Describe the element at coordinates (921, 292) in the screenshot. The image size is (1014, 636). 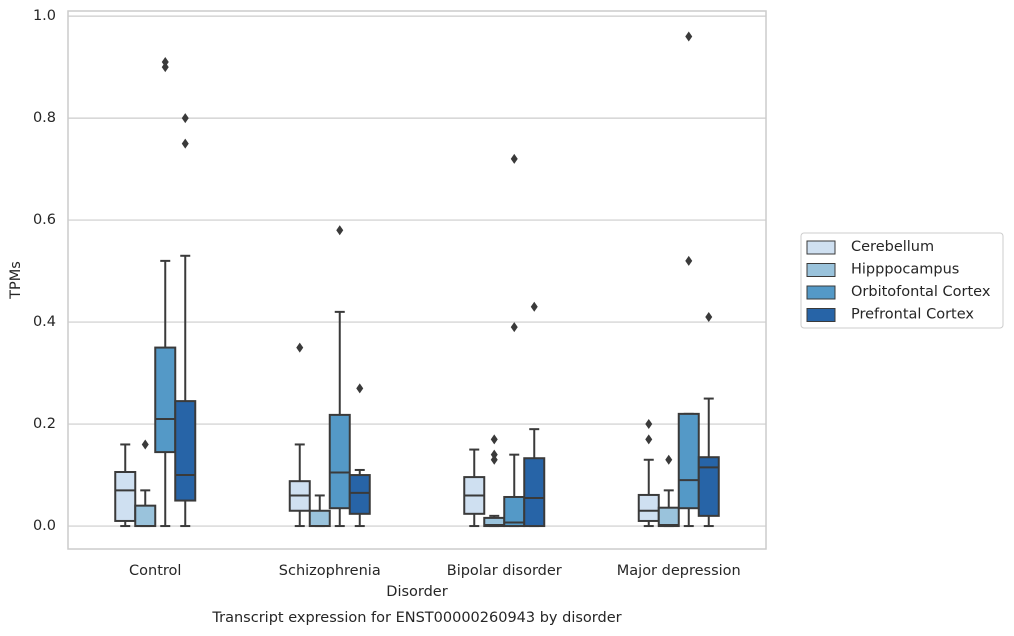
I see `legend-label: Orbitofontal Cortex` at that location.